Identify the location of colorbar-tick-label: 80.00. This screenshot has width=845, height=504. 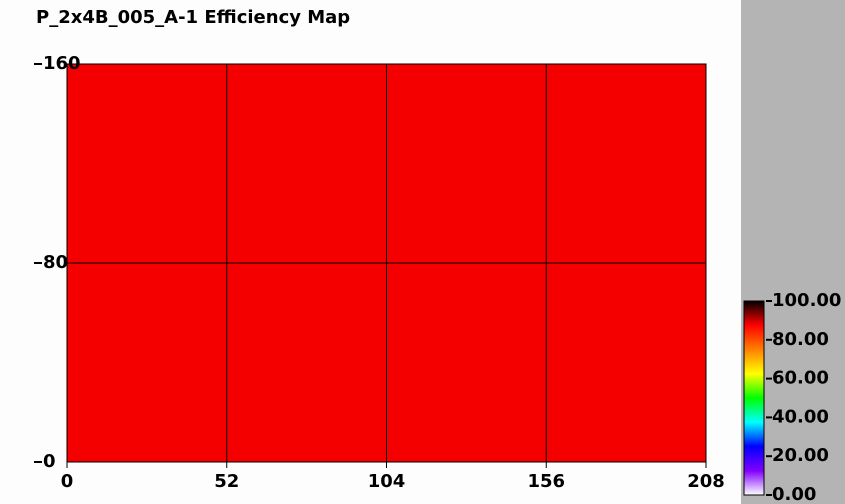
(800, 339).